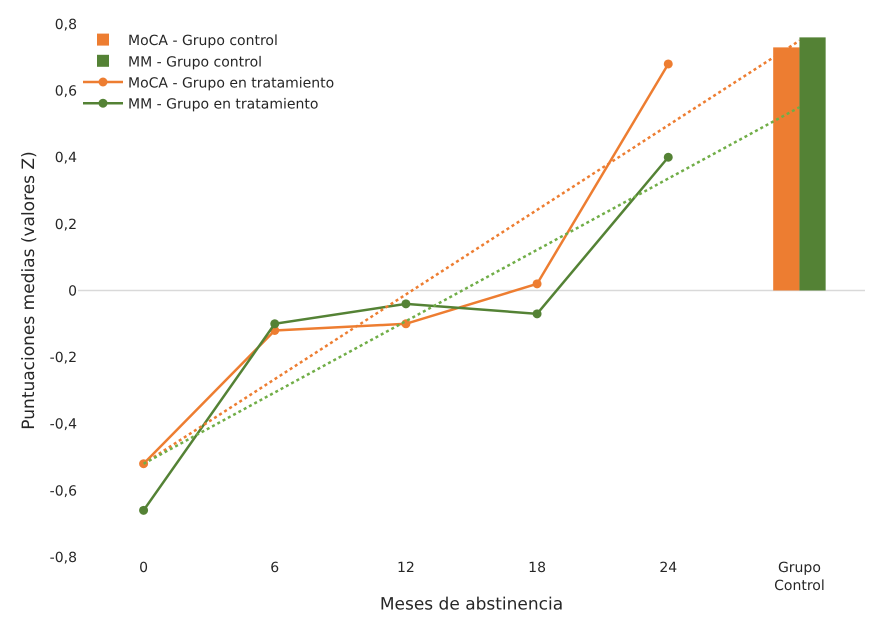 This screenshot has height=629, width=873. I want to click on y-axis-title: Puntuaciones medias (valores Z), so click(29, 290).